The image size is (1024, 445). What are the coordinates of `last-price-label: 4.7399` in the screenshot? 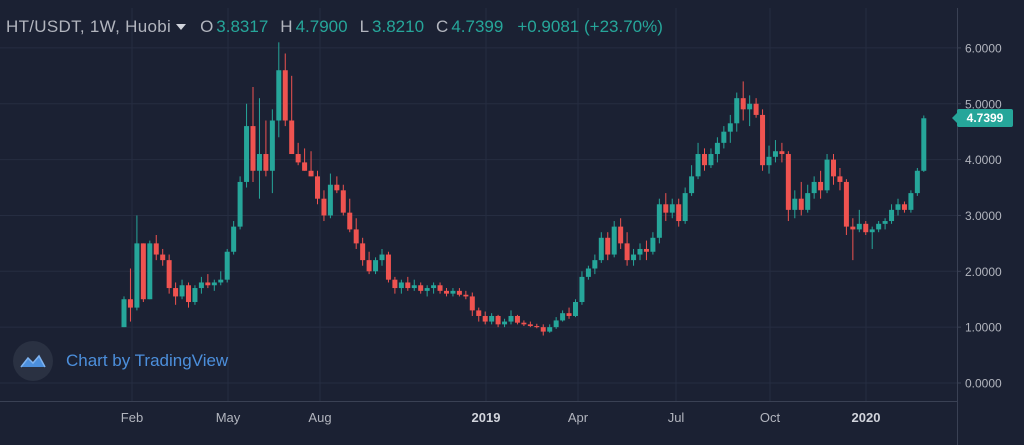 It's located at (982, 118).